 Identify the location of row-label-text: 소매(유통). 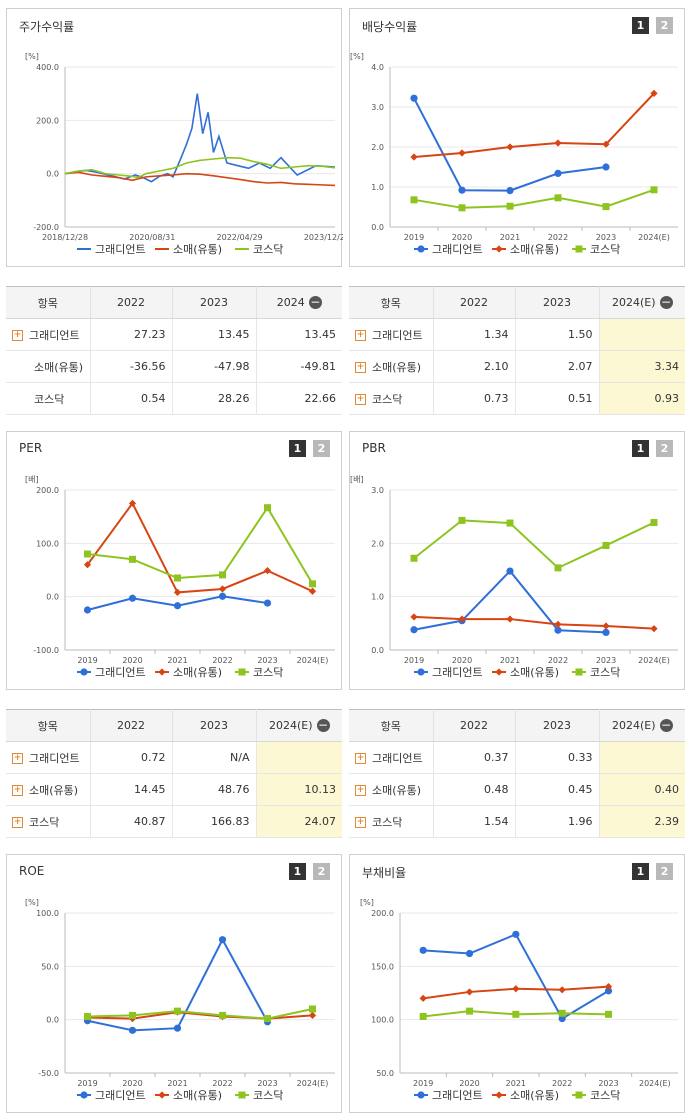
(397, 790).